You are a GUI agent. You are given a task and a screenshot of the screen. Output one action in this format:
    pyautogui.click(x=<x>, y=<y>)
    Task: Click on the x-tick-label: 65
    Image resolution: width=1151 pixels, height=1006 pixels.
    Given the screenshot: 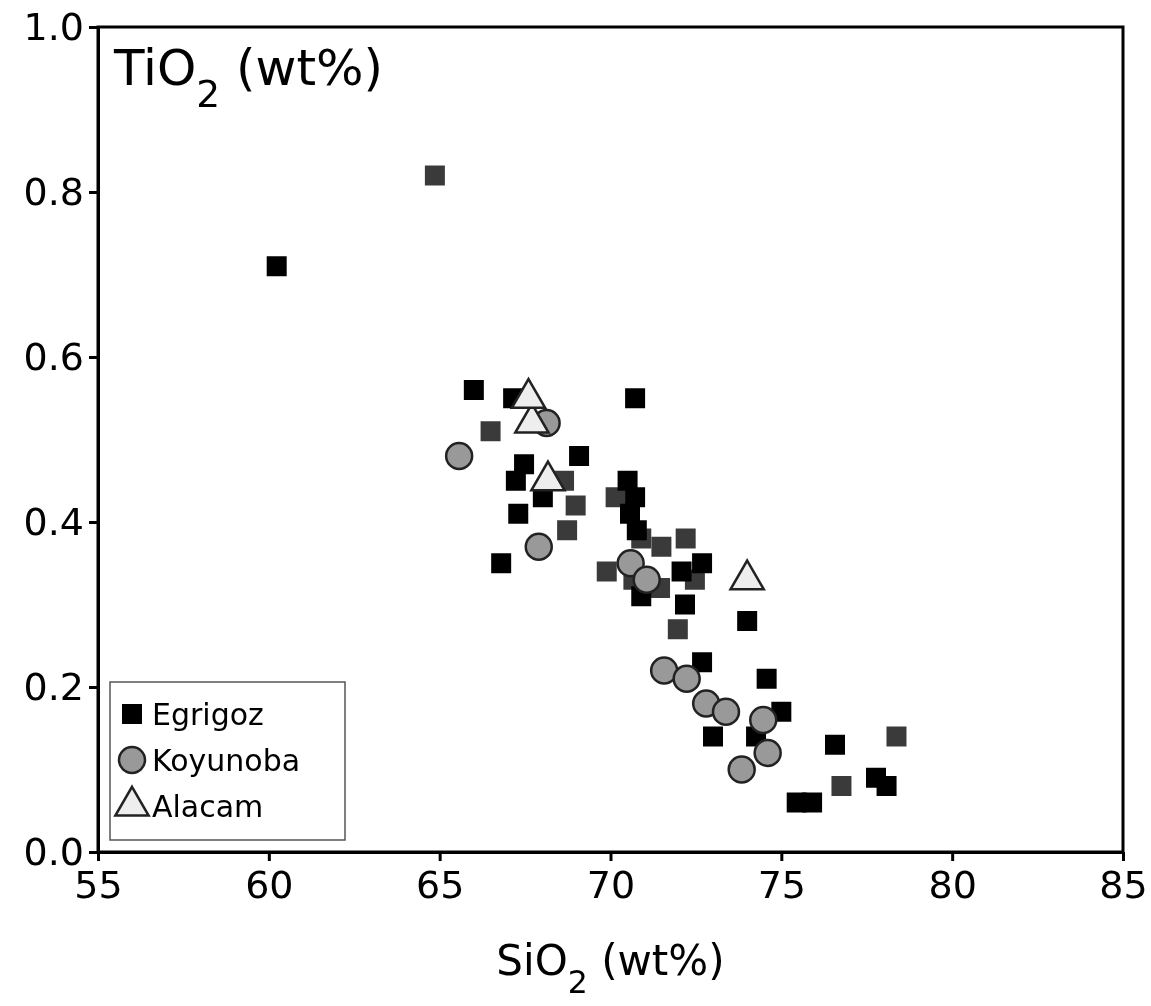 What is the action you would take?
    pyautogui.click(x=440, y=885)
    